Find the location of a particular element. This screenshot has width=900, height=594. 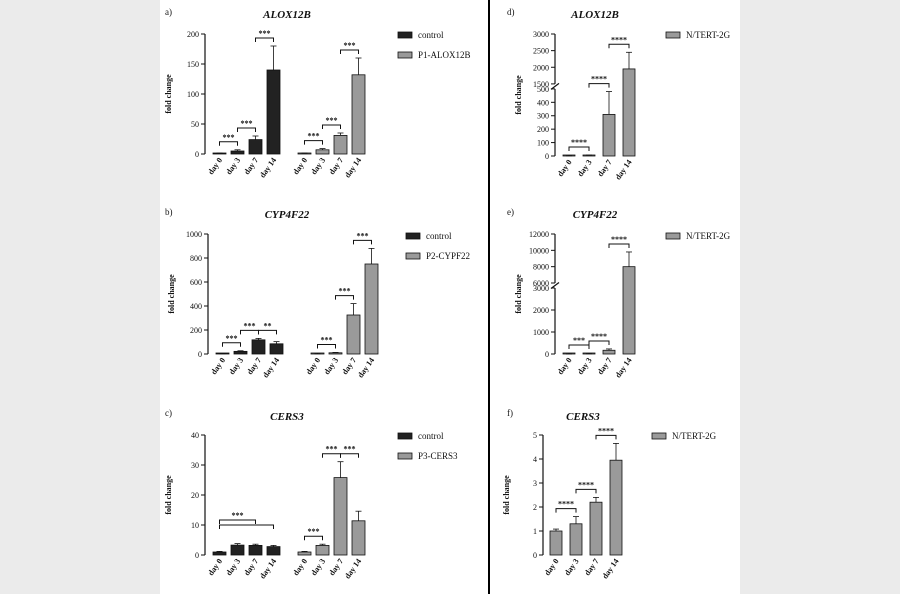

y-tick-label: 150 is located at coordinates (193, 64).